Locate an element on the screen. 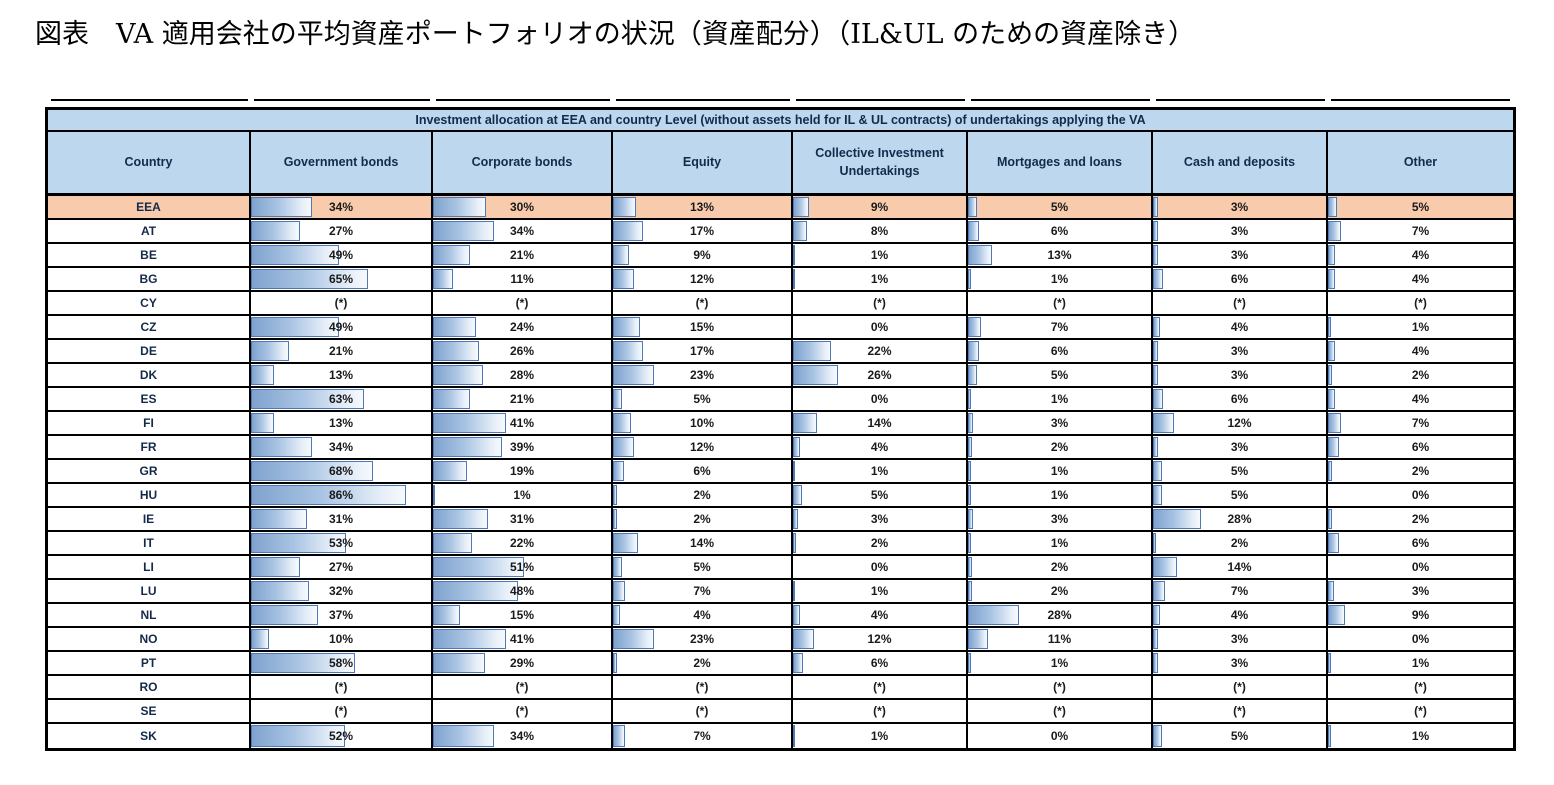  table-row-dk: DK 13% 28% 23% 26% 5% 3% 2% is located at coordinates (780, 376).